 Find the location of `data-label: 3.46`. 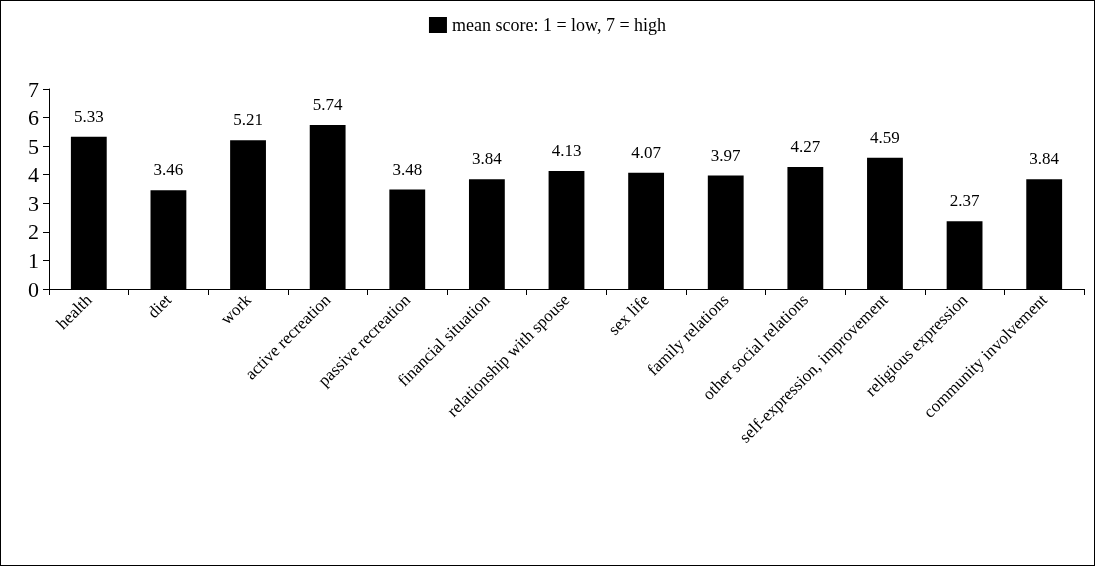

data-label: 3.46 is located at coordinates (168, 170).